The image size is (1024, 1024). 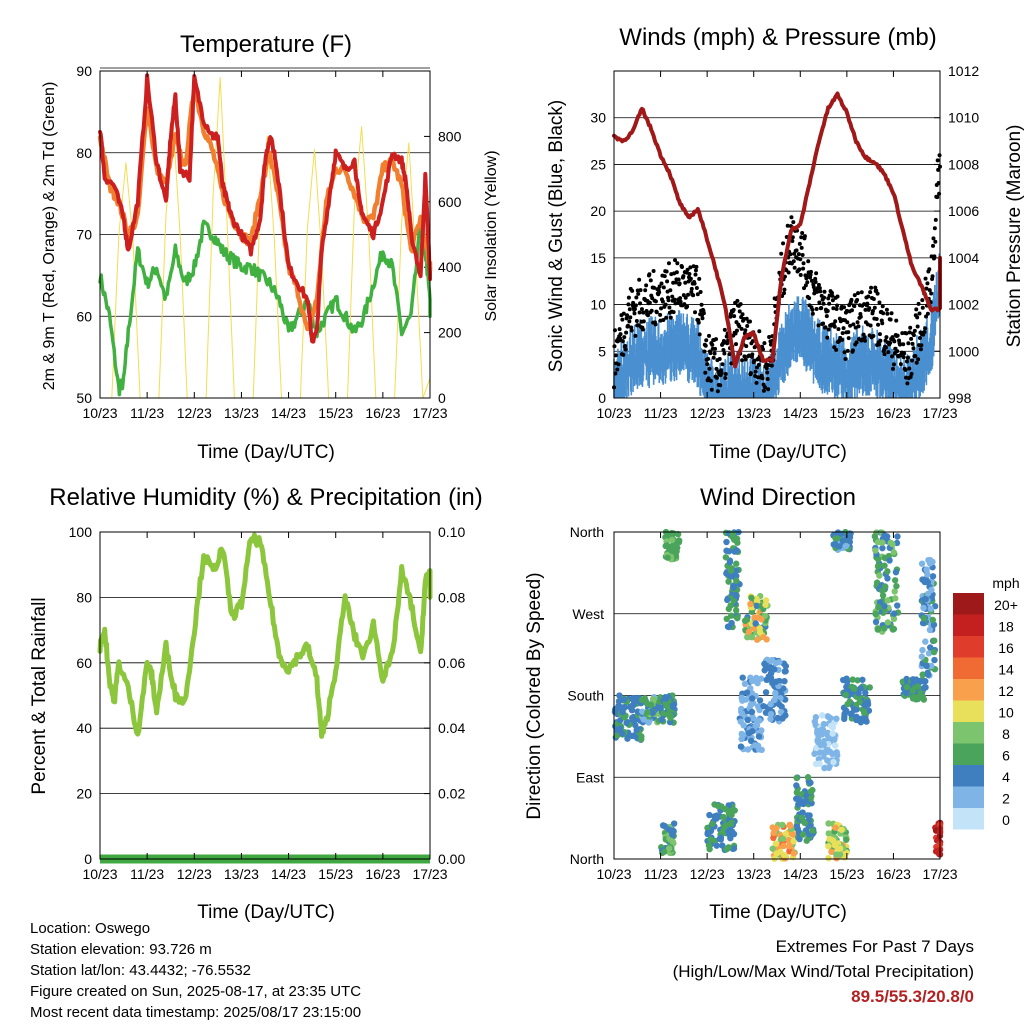 I want to click on pressure-ytick-label: 1004, so click(x=963, y=258).